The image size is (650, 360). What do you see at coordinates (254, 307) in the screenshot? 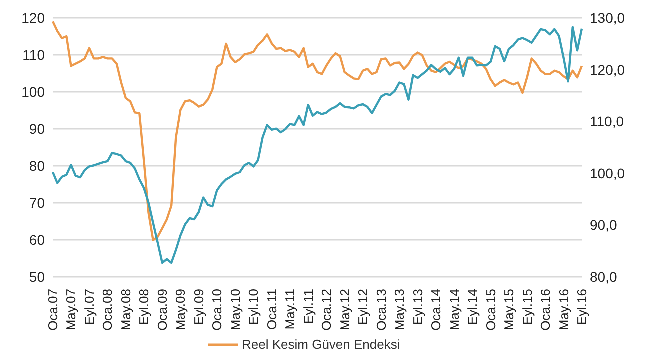
I see `x-tick-label: Eyl.10` at bounding box center [254, 307].